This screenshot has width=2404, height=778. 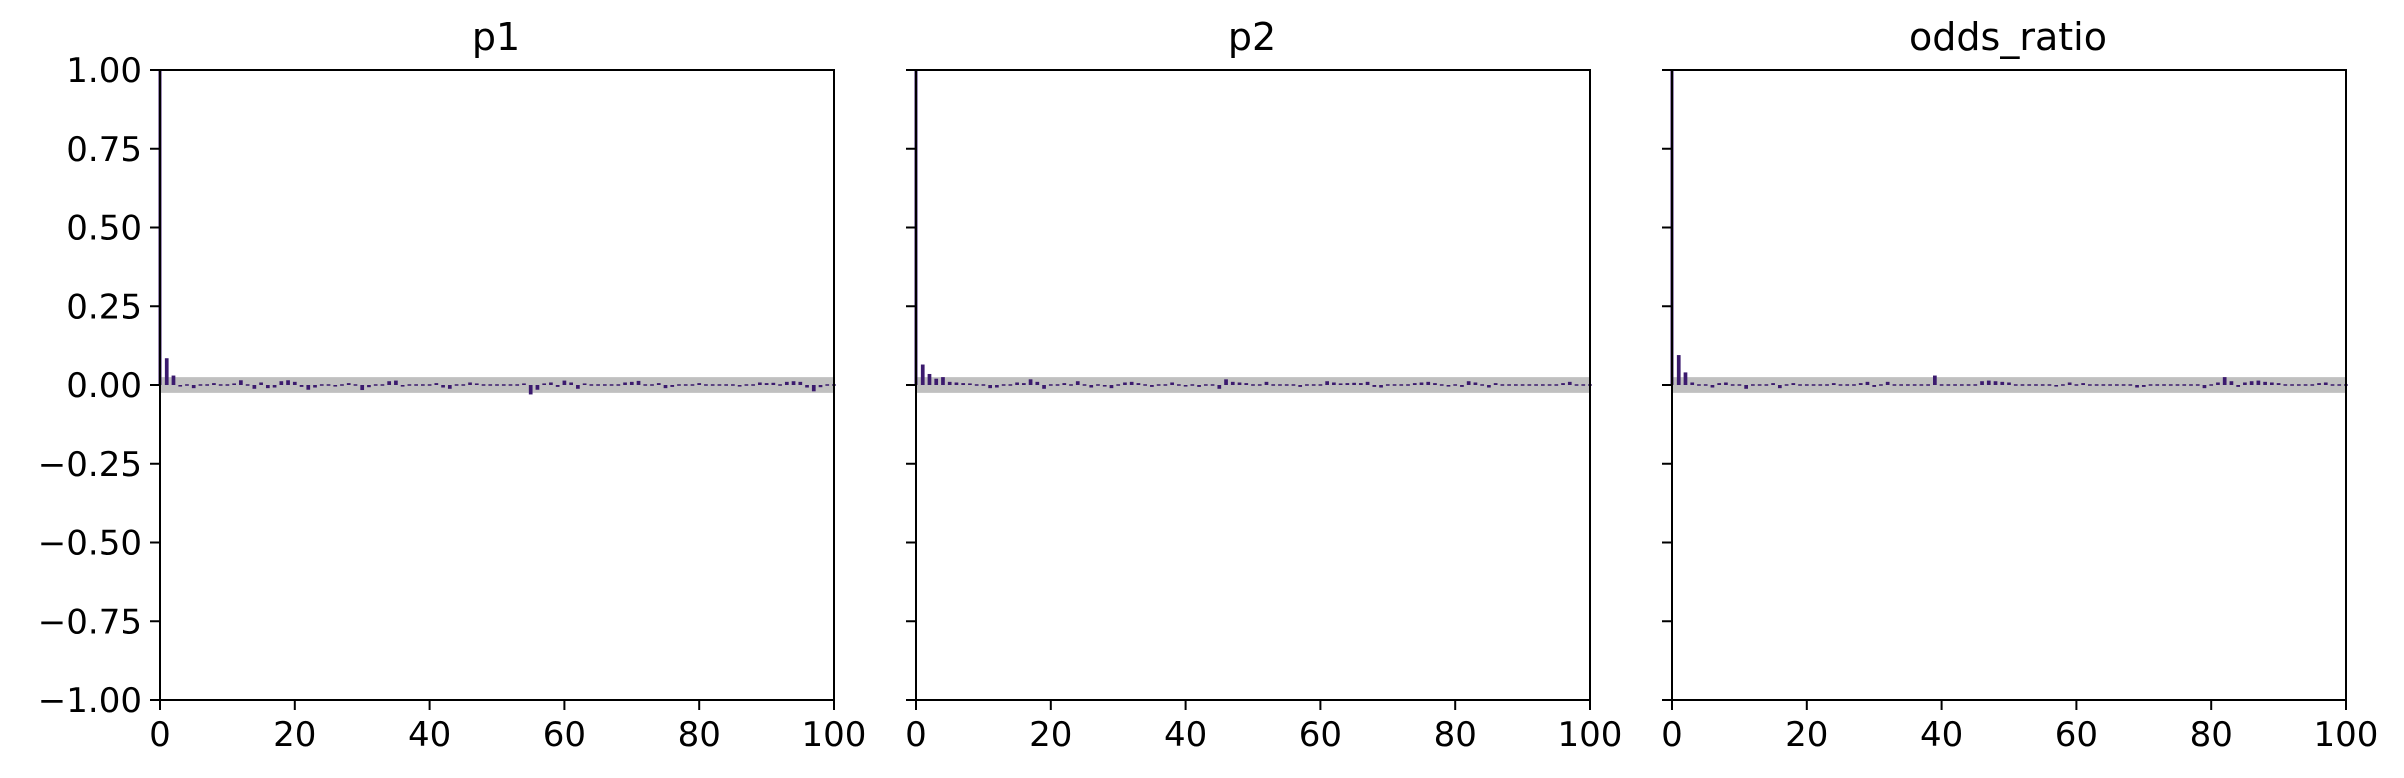 I want to click on subplot-title: p1, so click(x=496, y=37).